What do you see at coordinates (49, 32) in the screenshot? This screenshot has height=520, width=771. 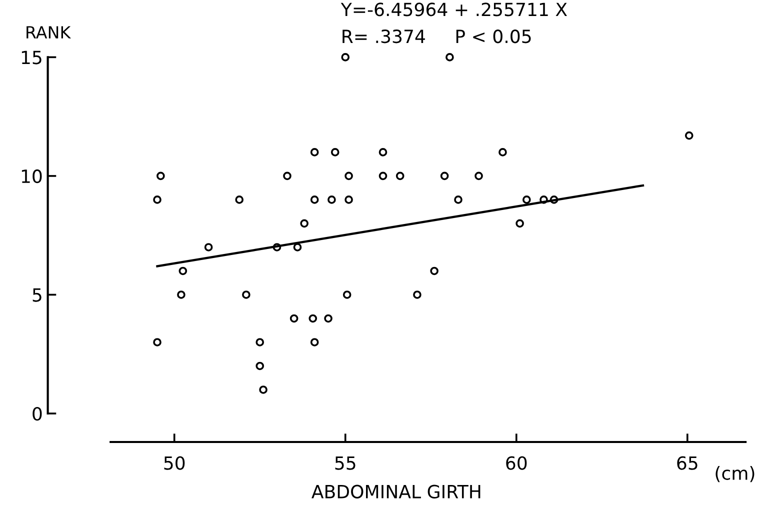 I see `y-axis-title: RANK` at bounding box center [49, 32].